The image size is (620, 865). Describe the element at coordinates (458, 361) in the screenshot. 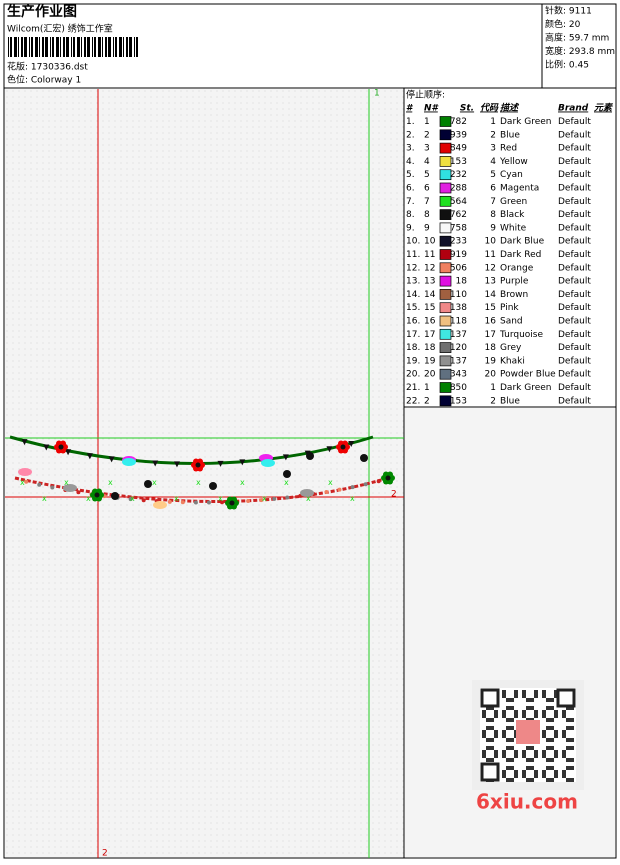

I see `stitches: 137` at that location.